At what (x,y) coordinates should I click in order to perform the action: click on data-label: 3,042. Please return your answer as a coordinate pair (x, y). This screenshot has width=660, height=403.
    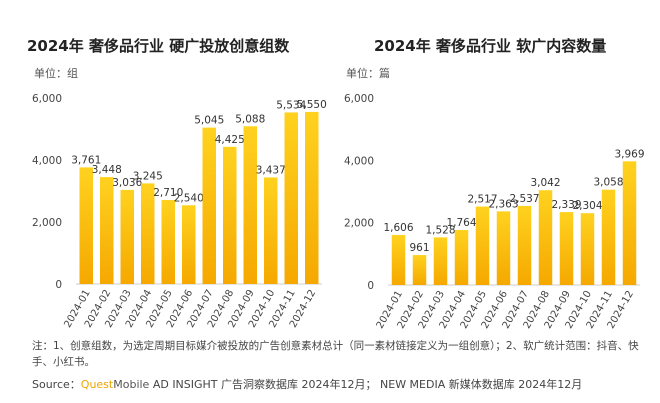
    Looking at the image, I should click on (545, 183).